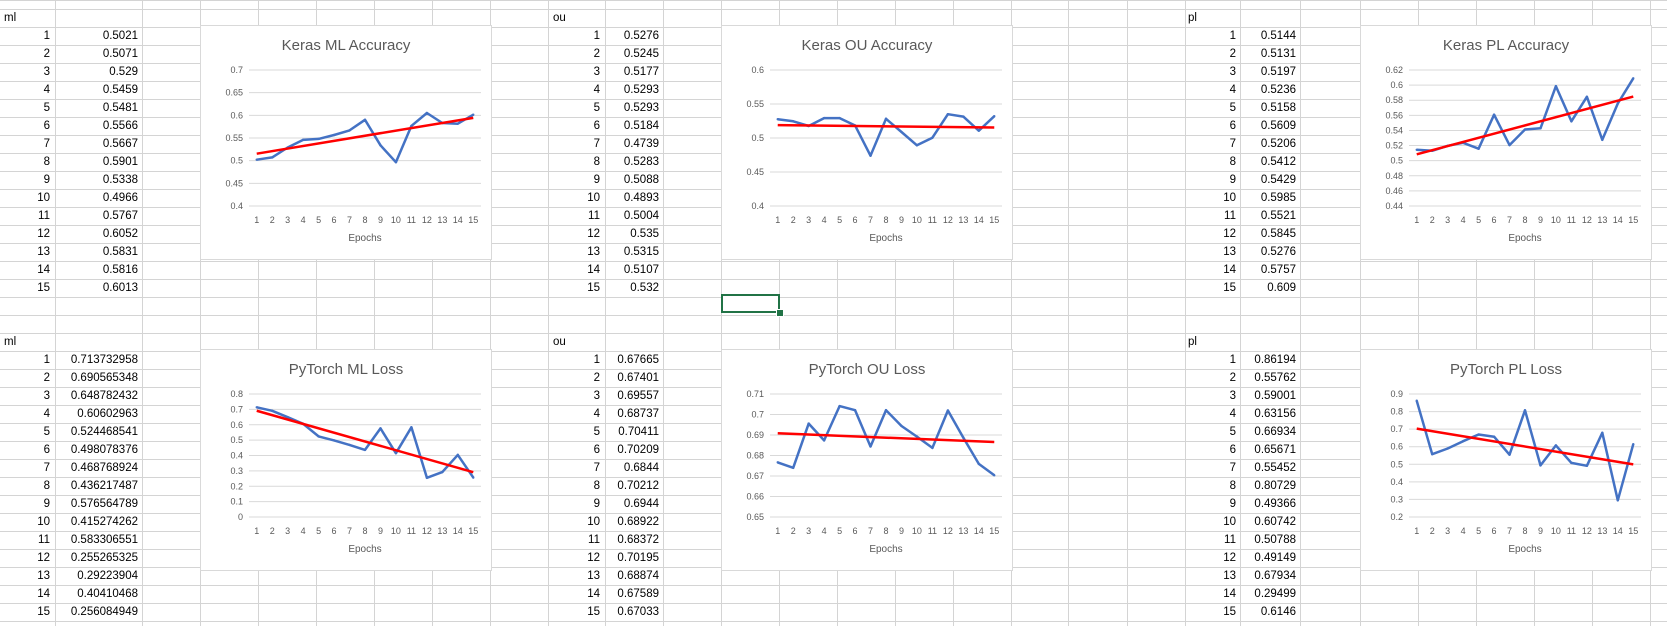 The height and width of the screenshot is (626, 1667). Describe the element at coordinates (1275, 378) in the screenshot. I see `value-cell: 0.55762` at that location.